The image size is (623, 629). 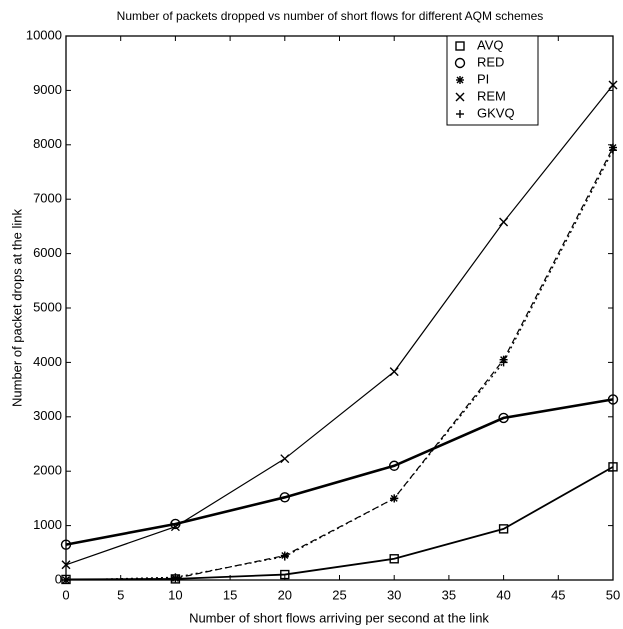 I want to click on x-tick-label: 35, so click(x=449, y=594).